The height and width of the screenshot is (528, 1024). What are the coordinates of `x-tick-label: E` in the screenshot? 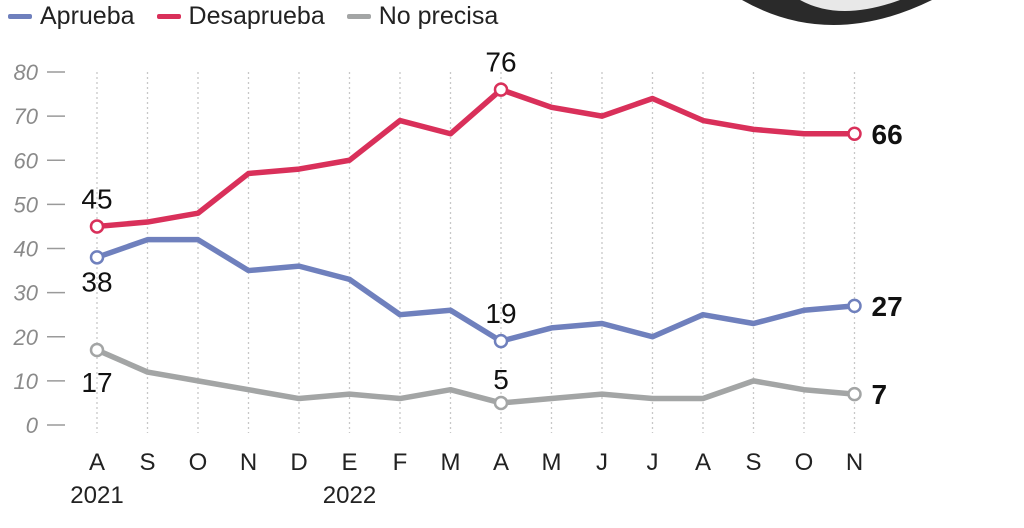 It's located at (349, 462).